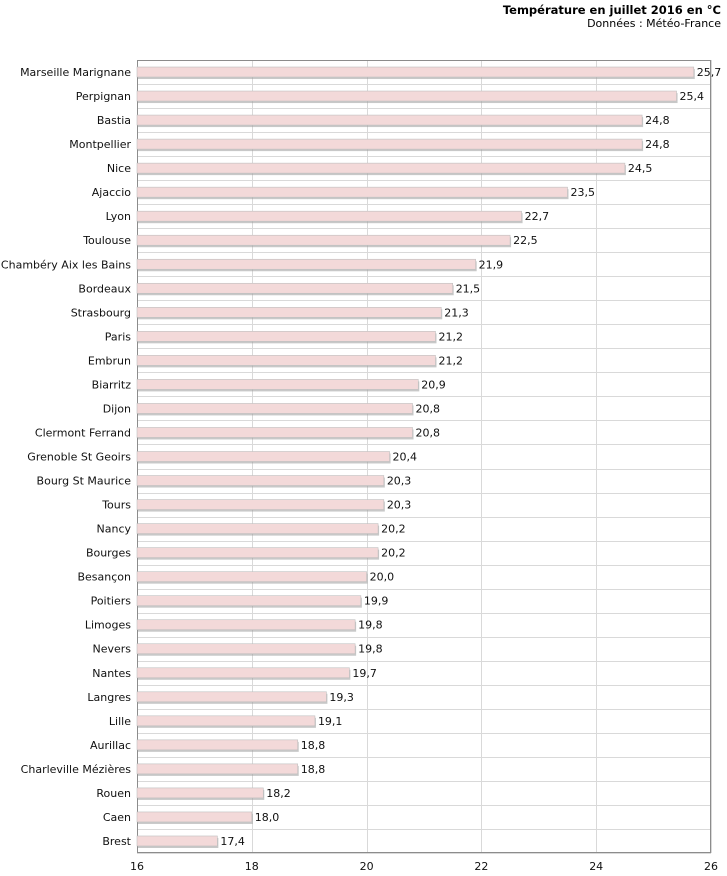  Describe the element at coordinates (118, 216) in the screenshot. I see `category-label: Lyon` at that location.